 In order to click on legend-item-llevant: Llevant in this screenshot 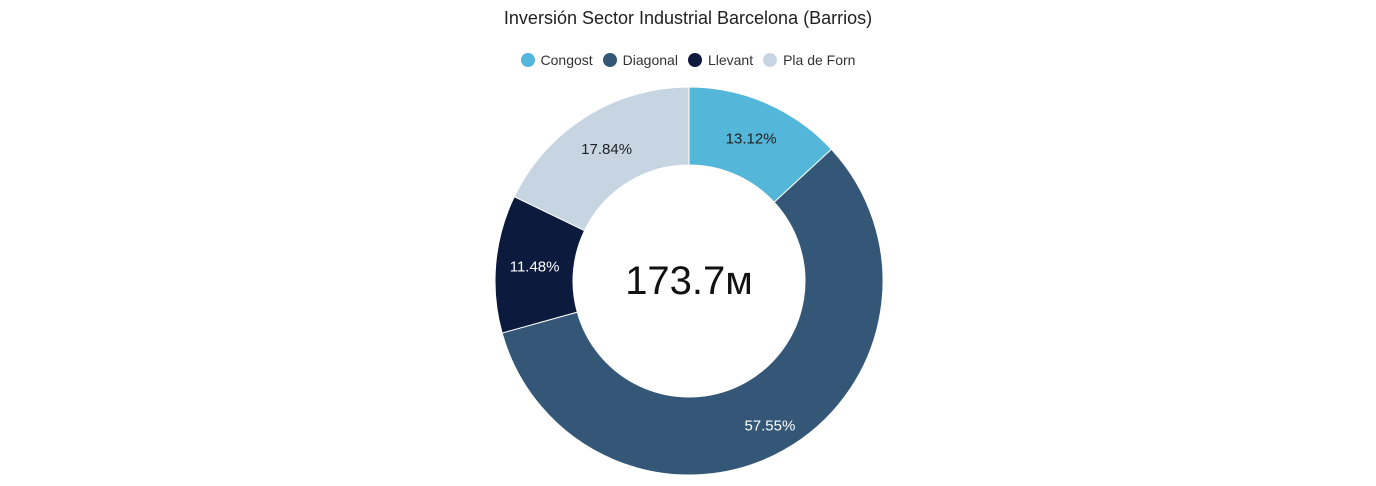, I will do `click(720, 60)`.